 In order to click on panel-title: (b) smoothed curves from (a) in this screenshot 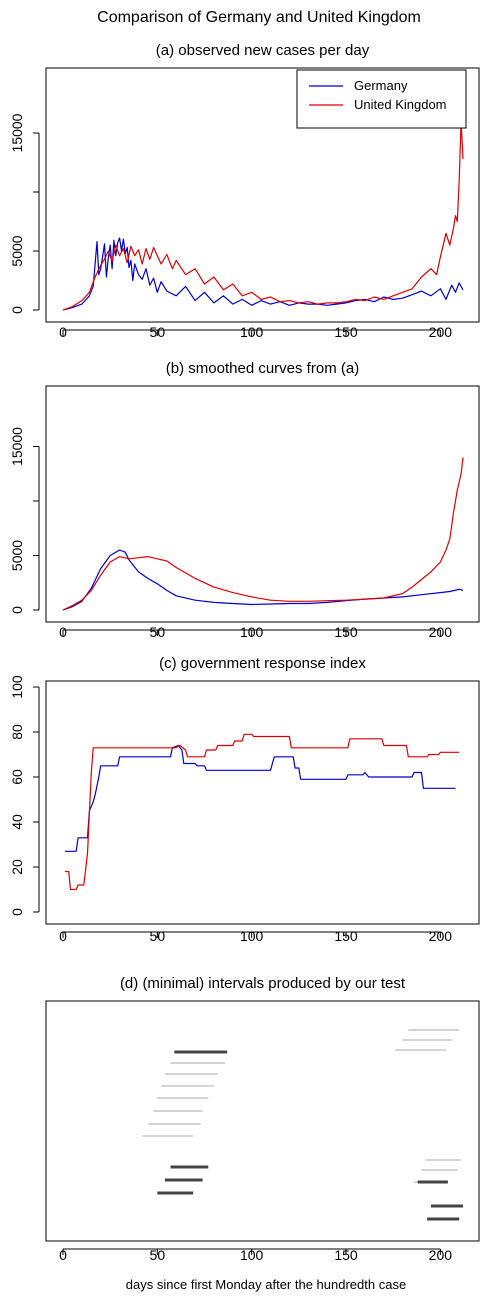, I will do `click(262, 368)`.